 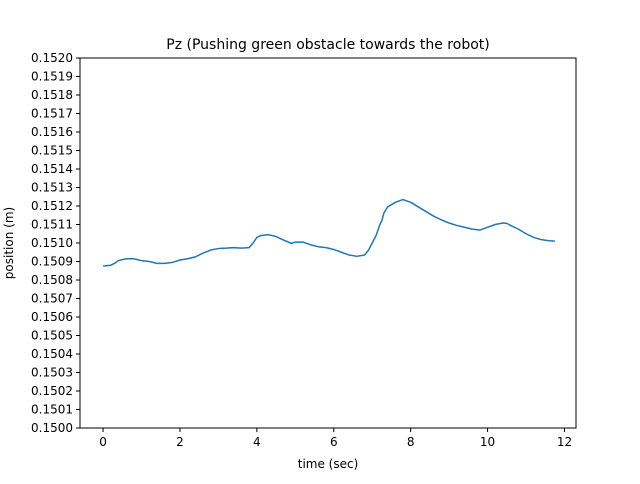 I want to click on x-axis-ticks: 0 2 4 6 8 10 12, so click(x=335, y=438).